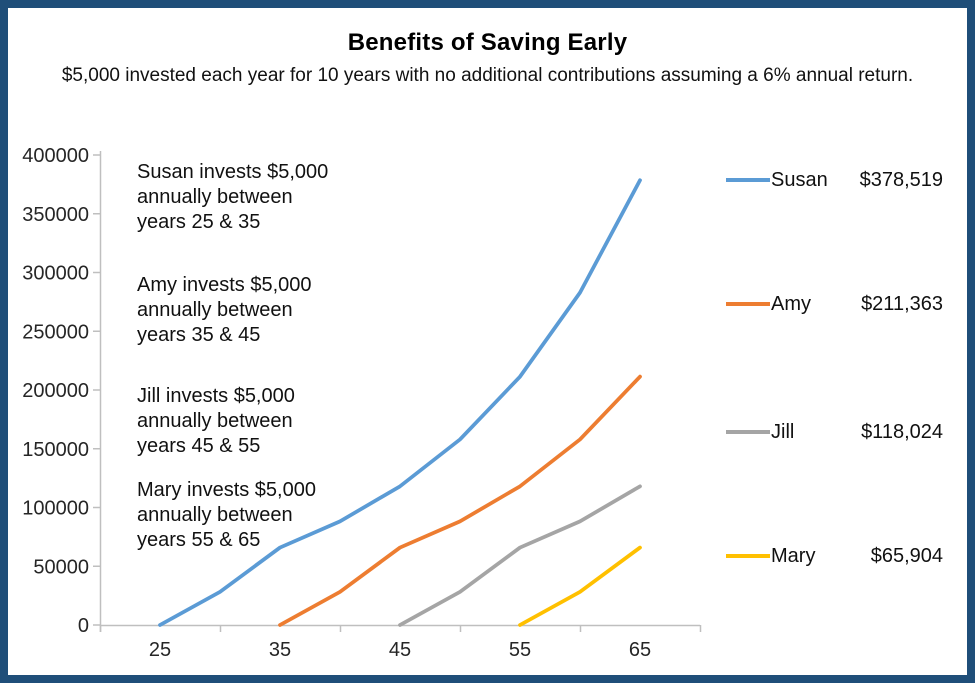 The height and width of the screenshot is (683, 975). Describe the element at coordinates (55, 215) in the screenshot. I see `y-tick-label: 350000` at that location.